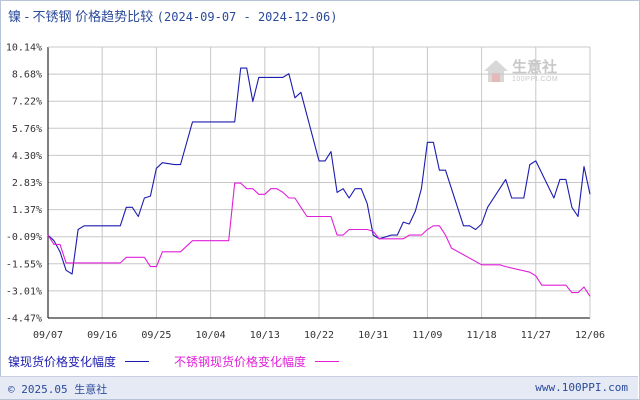 This screenshot has width=640, height=400. What do you see at coordinates (535, 67) in the screenshot?
I see `watermark-text: 生意社` at bounding box center [535, 67].